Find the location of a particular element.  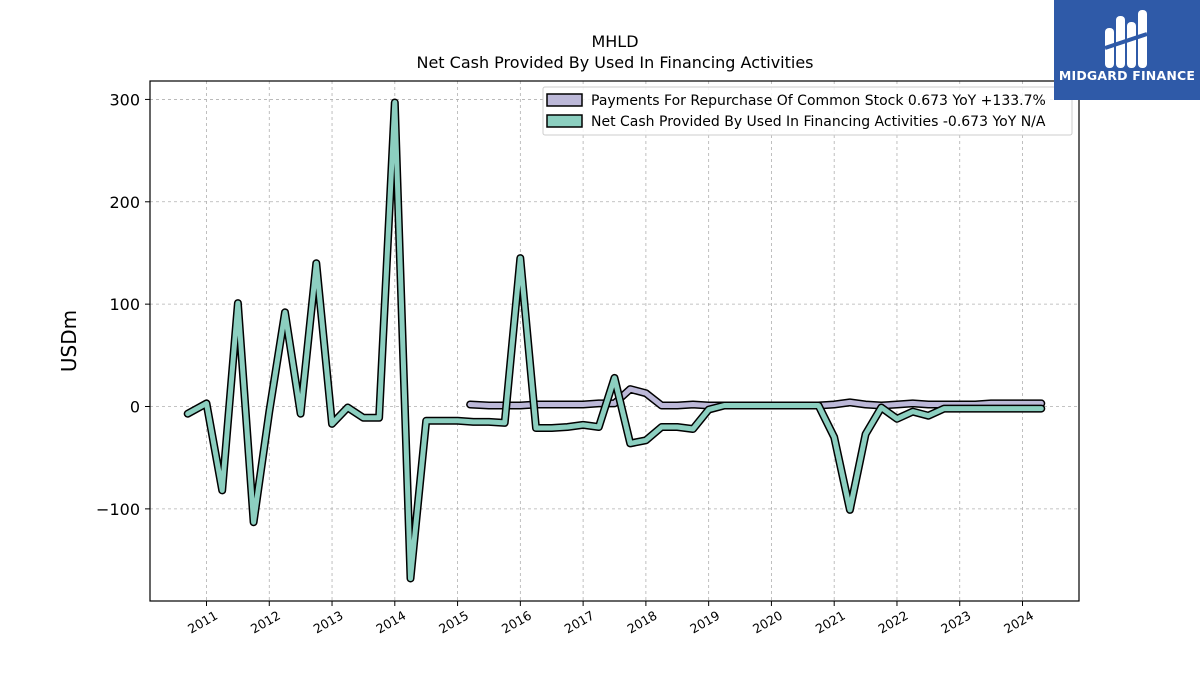

legend-swatch-repurchase is located at coordinates (564, 100).